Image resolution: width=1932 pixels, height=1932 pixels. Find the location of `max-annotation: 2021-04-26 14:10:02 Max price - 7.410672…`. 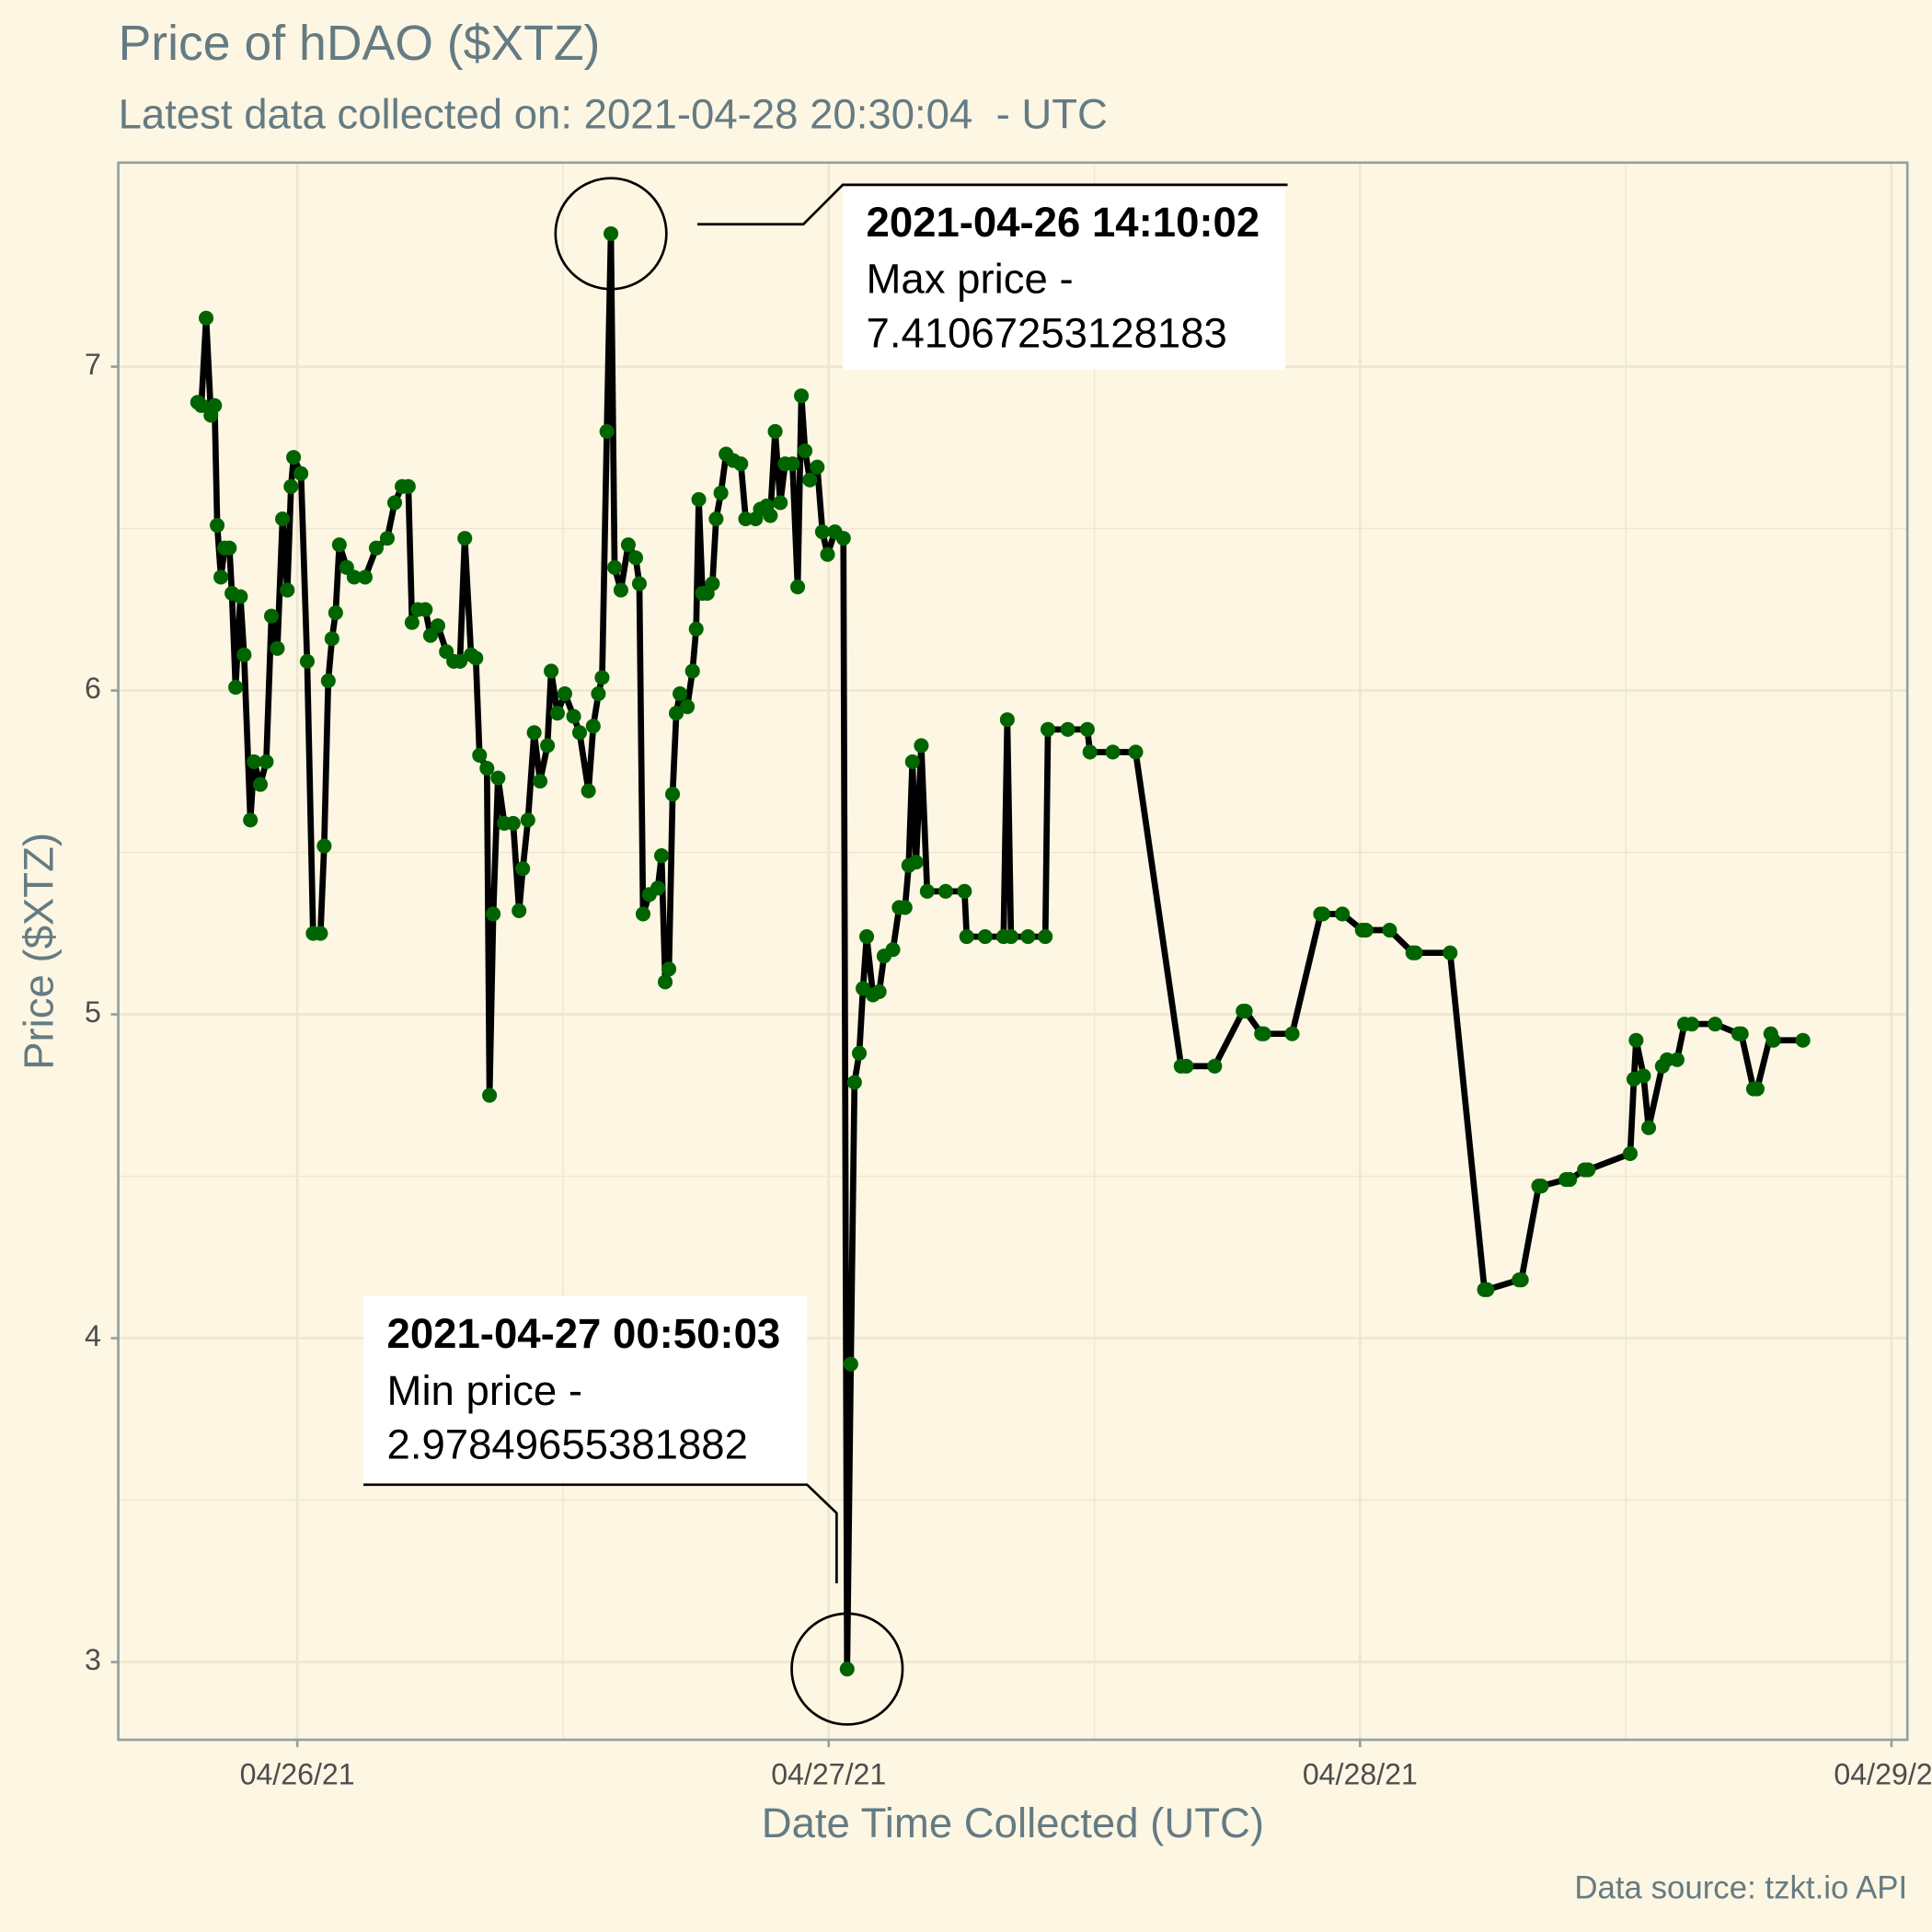

max-annotation: 2021-04-26 14:10:02 Max price - 7.410672… is located at coordinates (993, 276).